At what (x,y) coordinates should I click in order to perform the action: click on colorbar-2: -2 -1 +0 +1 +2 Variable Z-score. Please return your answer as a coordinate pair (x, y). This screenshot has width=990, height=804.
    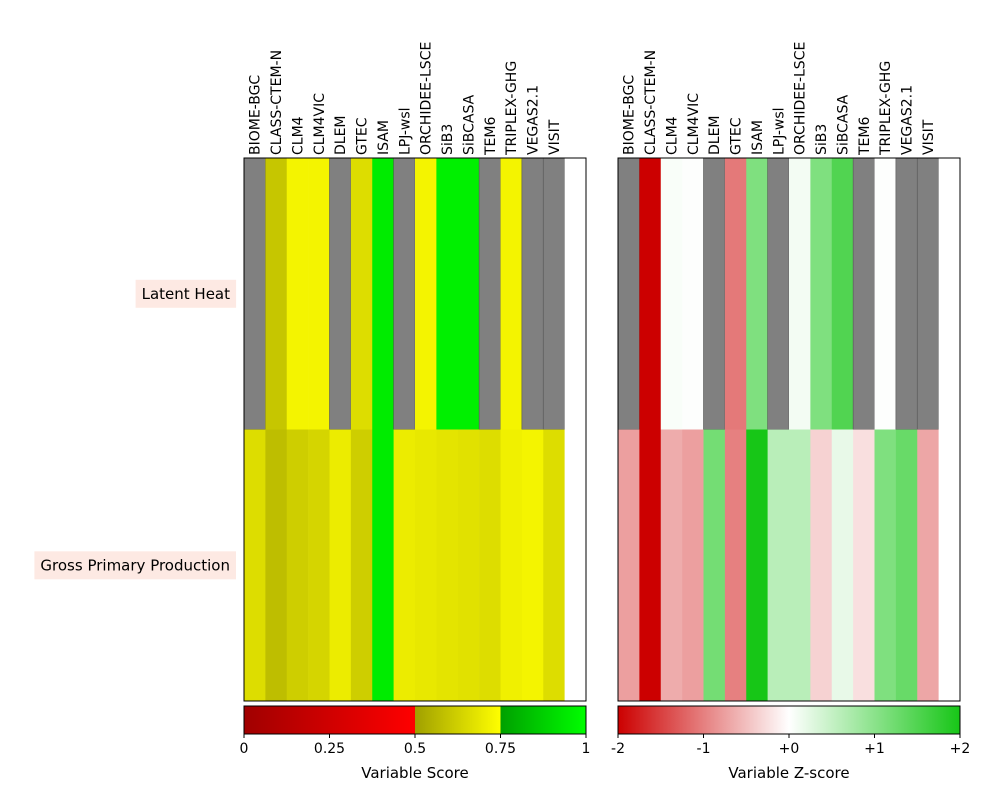
    Looking at the image, I should click on (791, 743).